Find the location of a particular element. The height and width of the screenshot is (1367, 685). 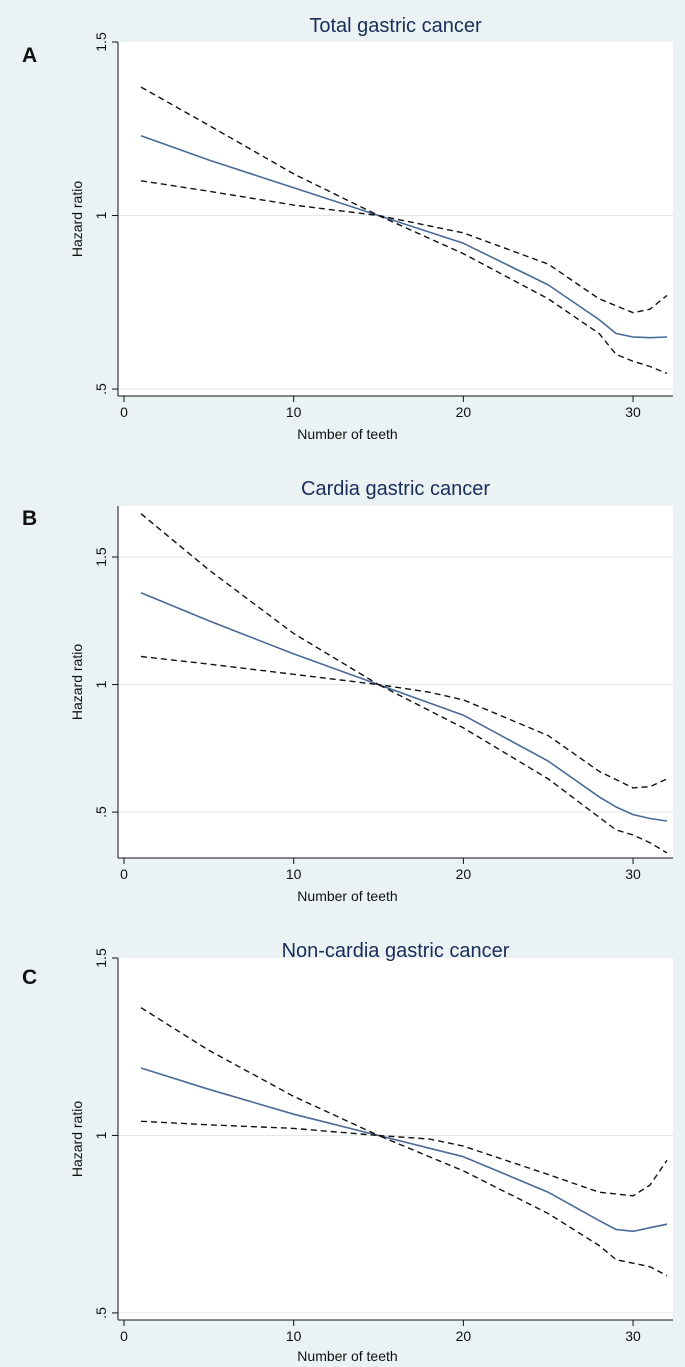

chart-title: Total gastric cancer is located at coordinates (395, 26).